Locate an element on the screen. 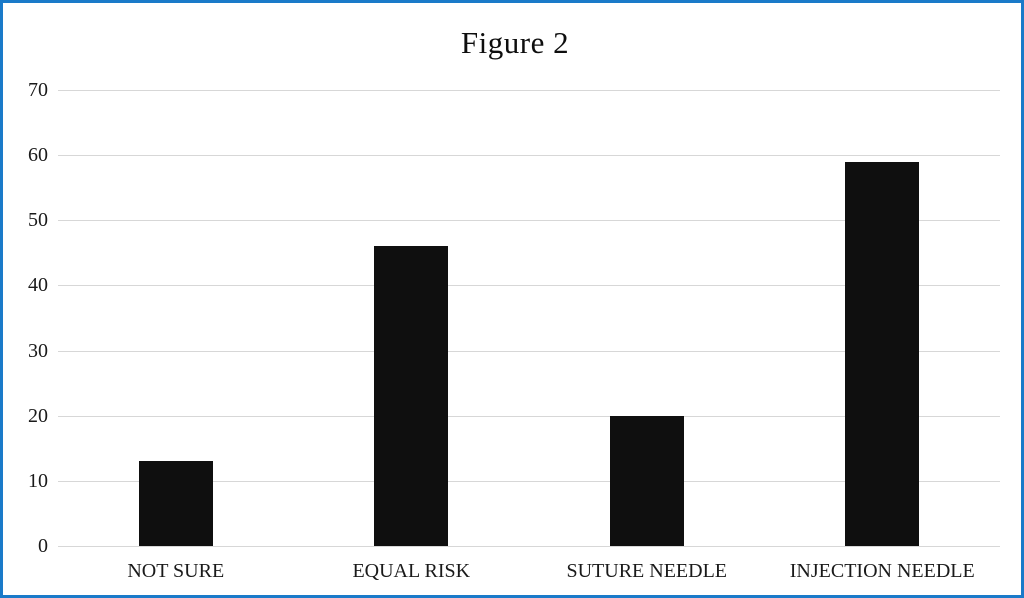 Image resolution: width=1024 pixels, height=598 pixels. chart-title: Figure 2 is located at coordinates (515, 42).